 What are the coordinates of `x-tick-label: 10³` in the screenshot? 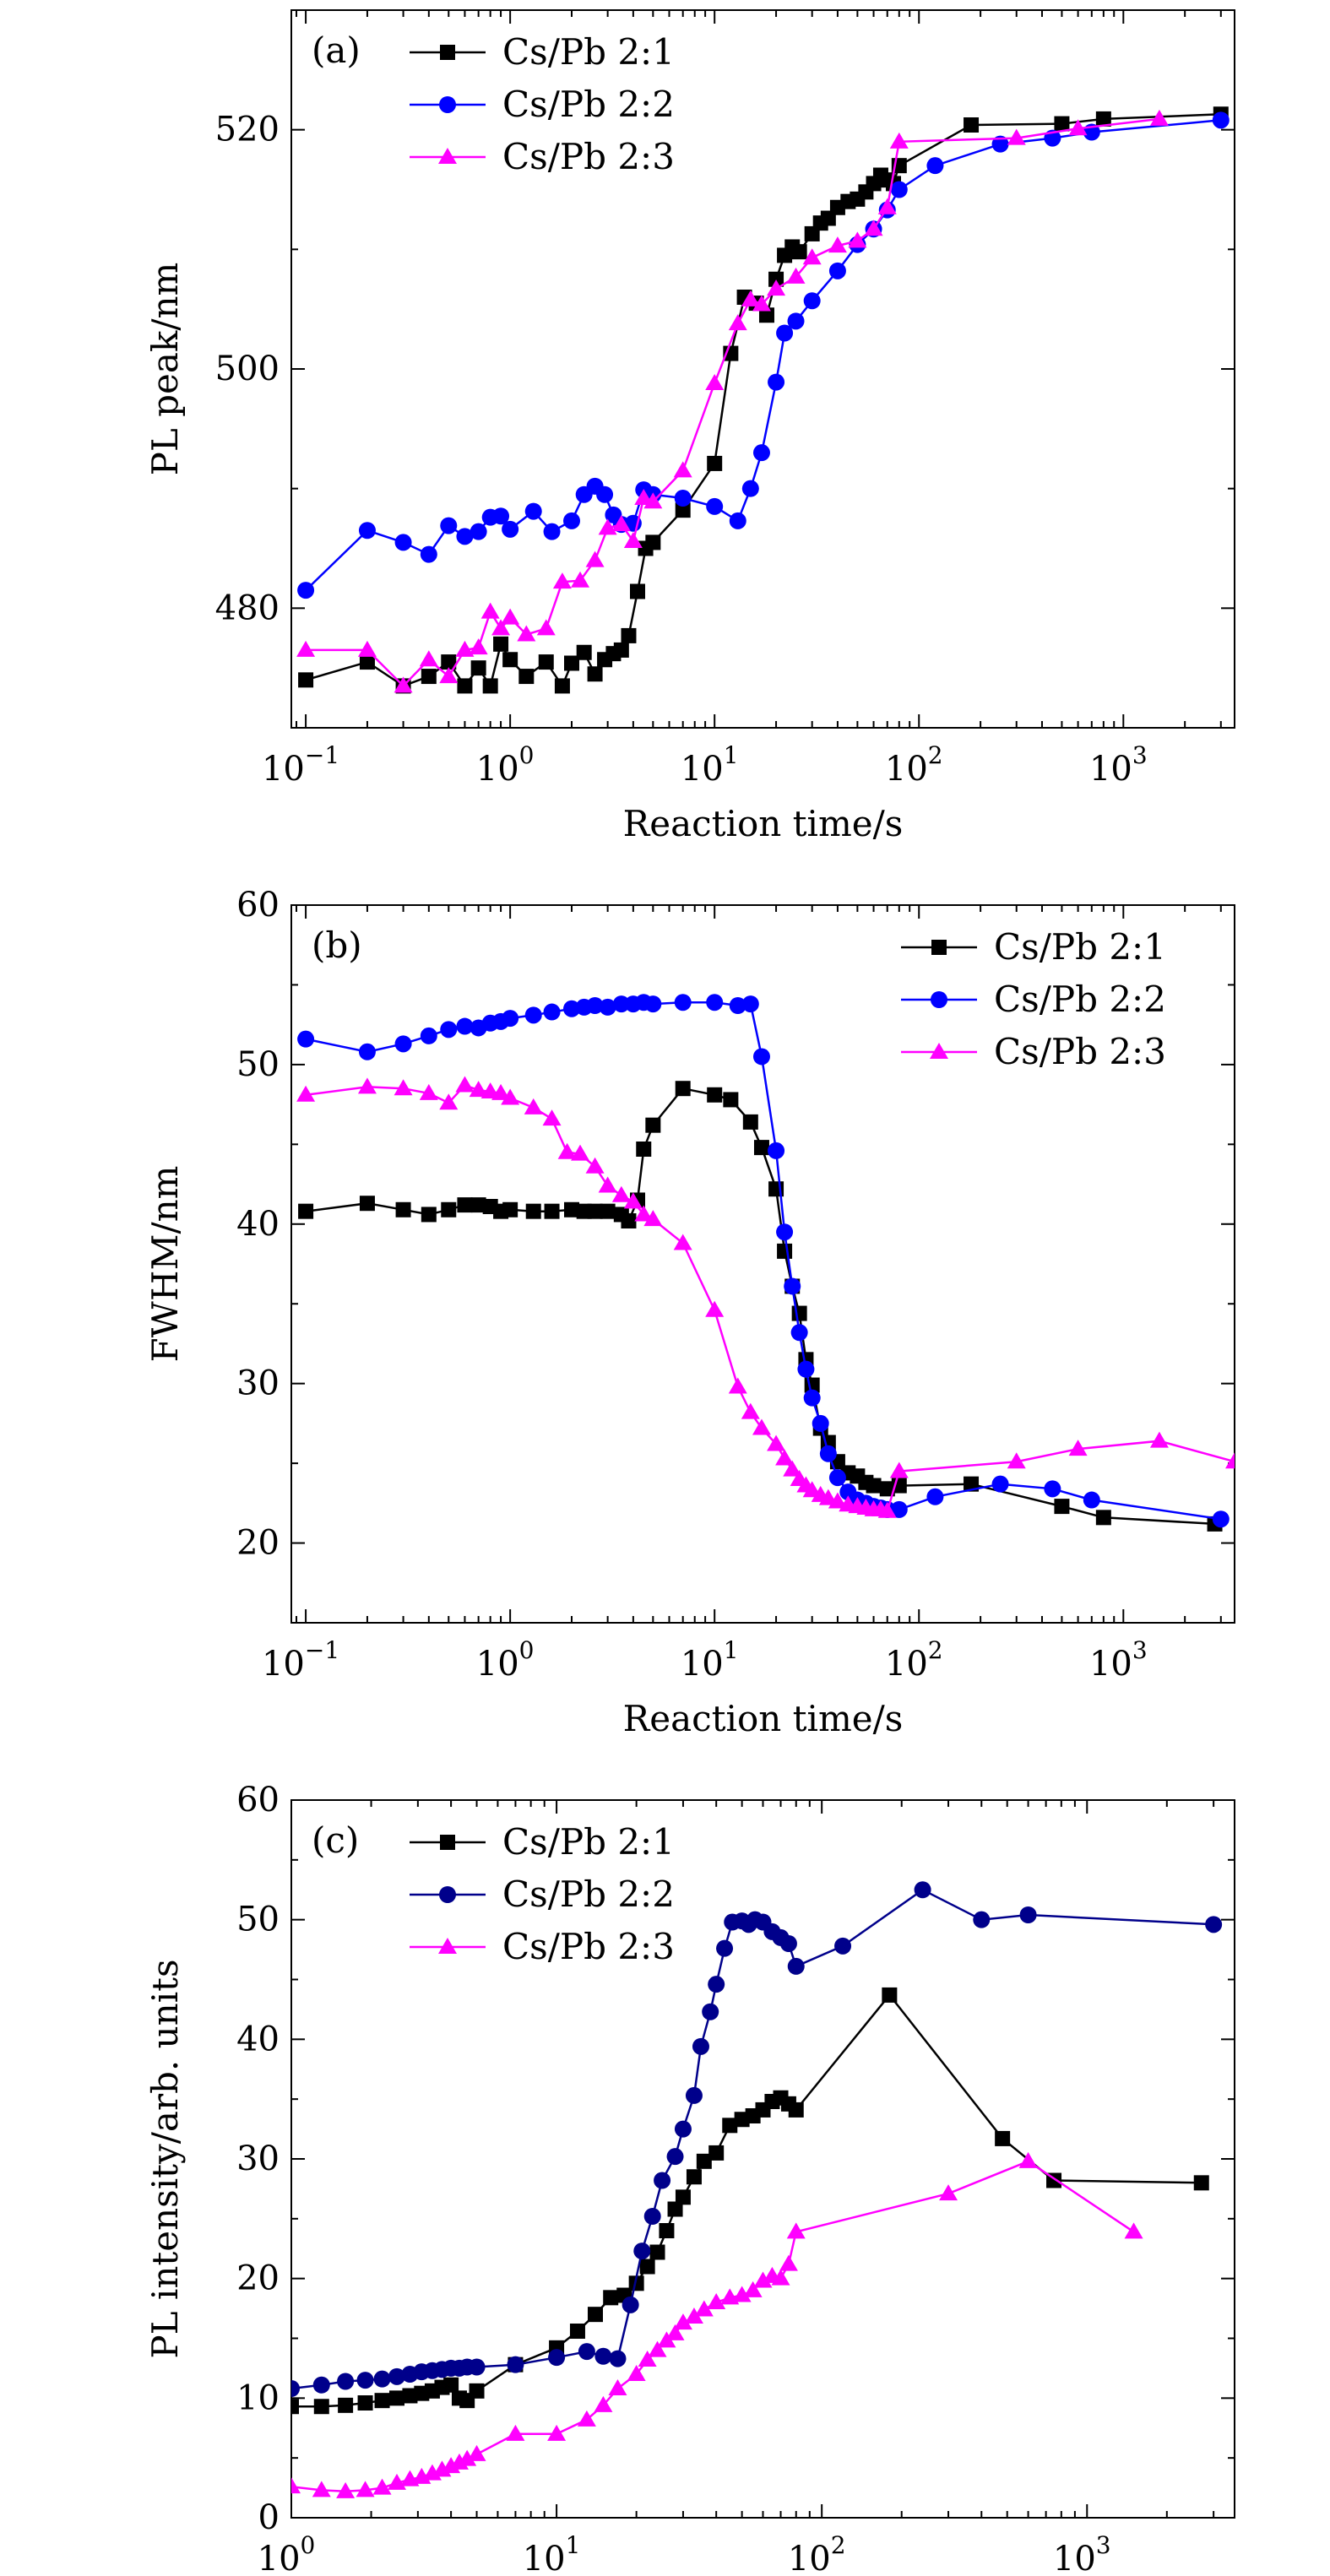 It's located at (1118, 1660).